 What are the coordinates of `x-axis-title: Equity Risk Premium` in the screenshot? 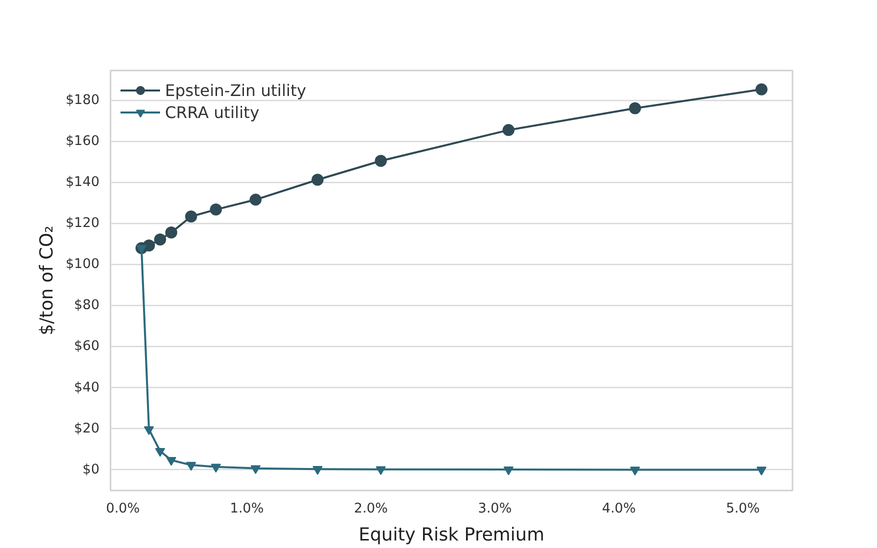 It's located at (451, 535).